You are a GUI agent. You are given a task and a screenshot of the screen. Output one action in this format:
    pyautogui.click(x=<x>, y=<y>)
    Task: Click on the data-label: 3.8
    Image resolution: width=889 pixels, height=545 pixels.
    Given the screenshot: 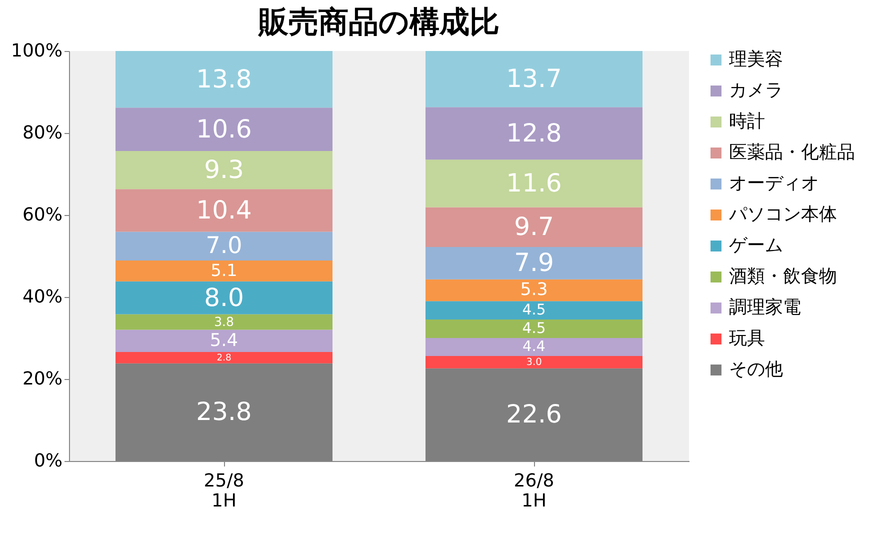 What is the action you would take?
    pyautogui.click(x=224, y=322)
    